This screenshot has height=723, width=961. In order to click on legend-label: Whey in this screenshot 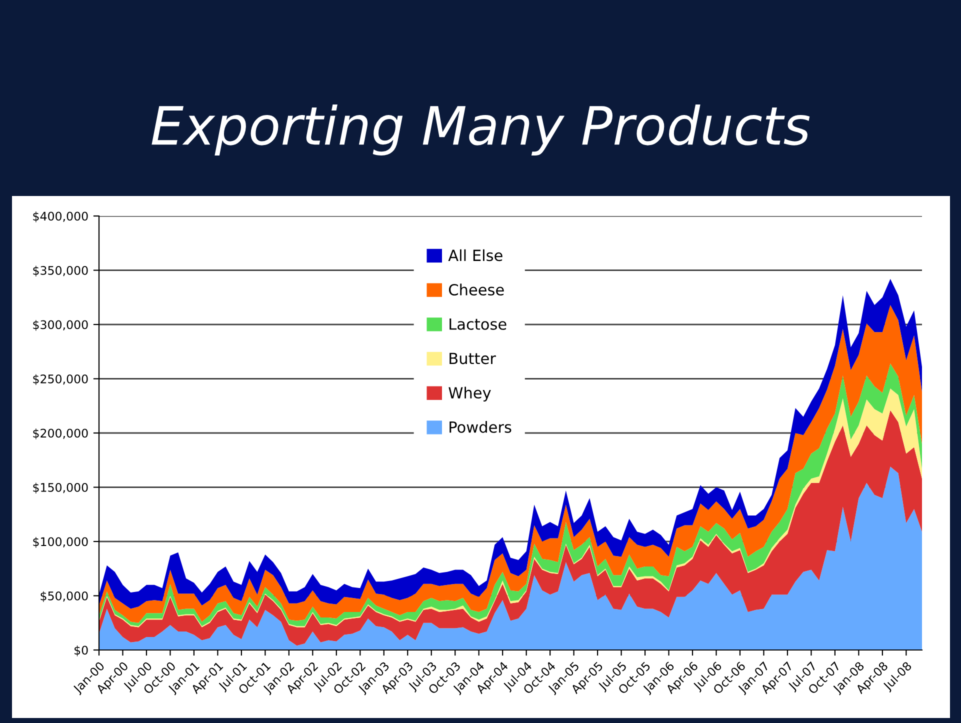, I will do `click(469, 394)`.